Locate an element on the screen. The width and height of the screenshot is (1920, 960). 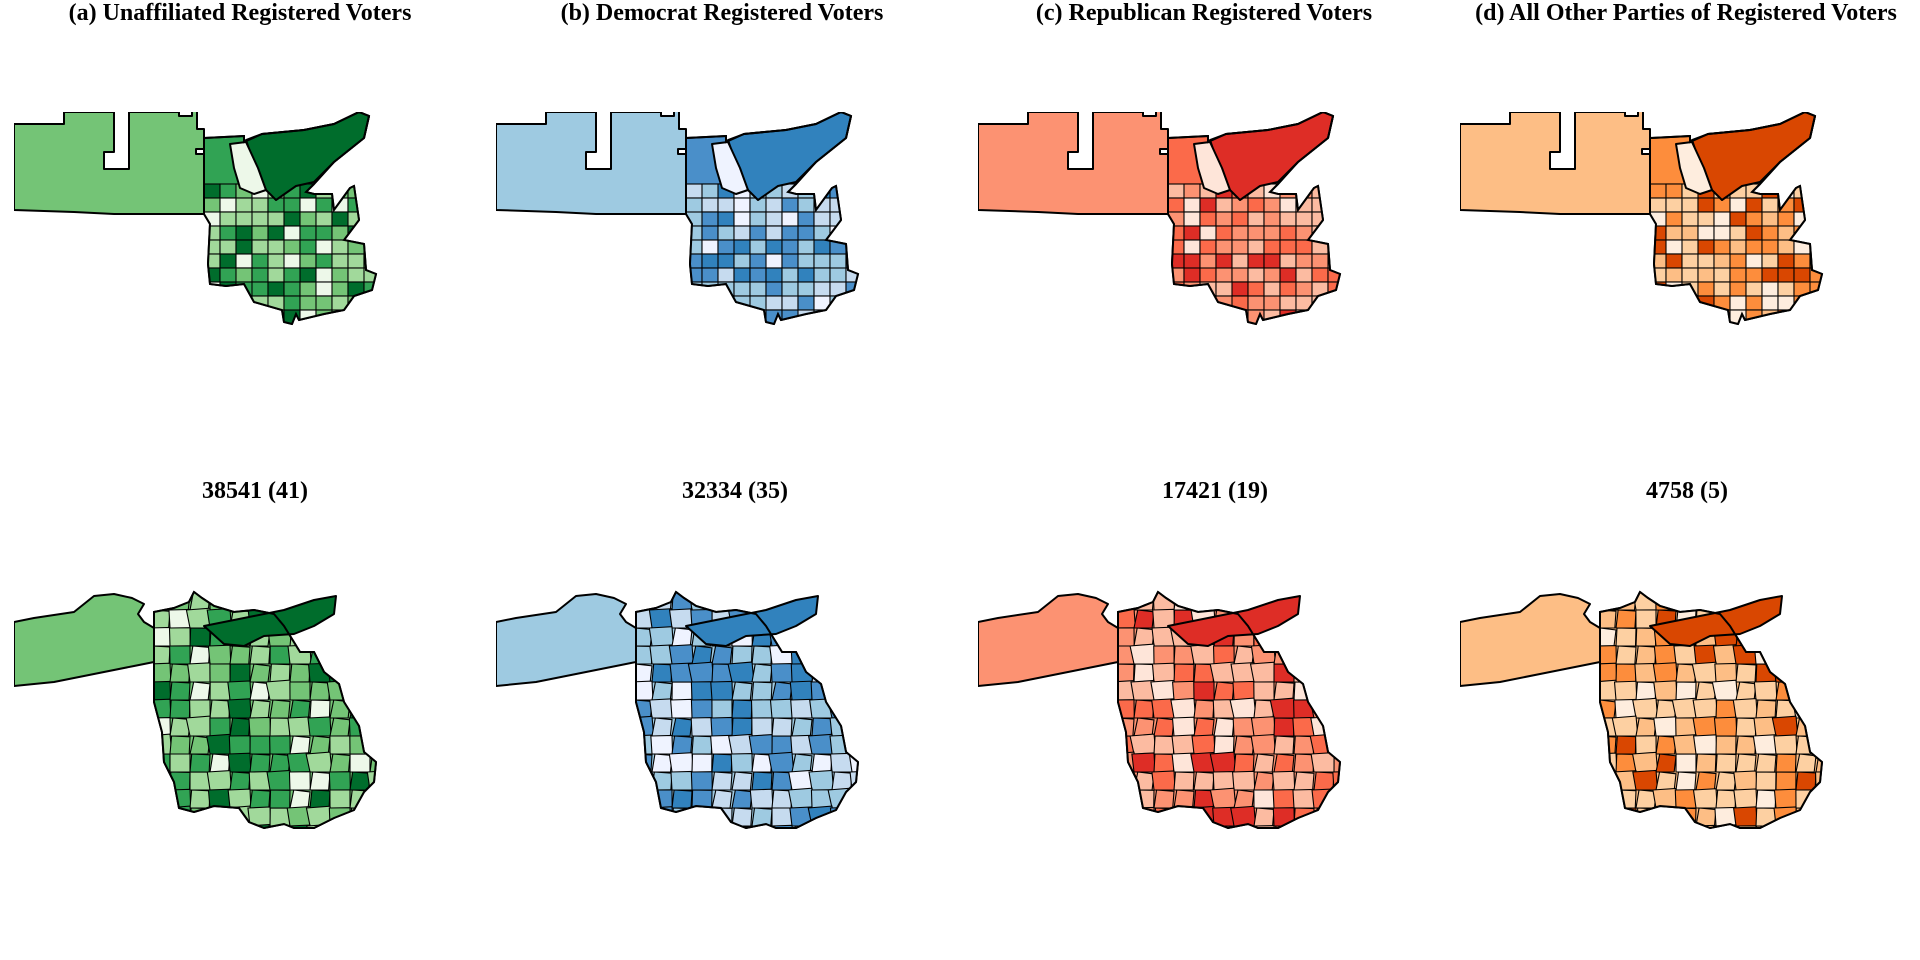
panel-title-unaffiliated: (a) Unaffiliated Registered Voters is located at coordinates (240, 13).